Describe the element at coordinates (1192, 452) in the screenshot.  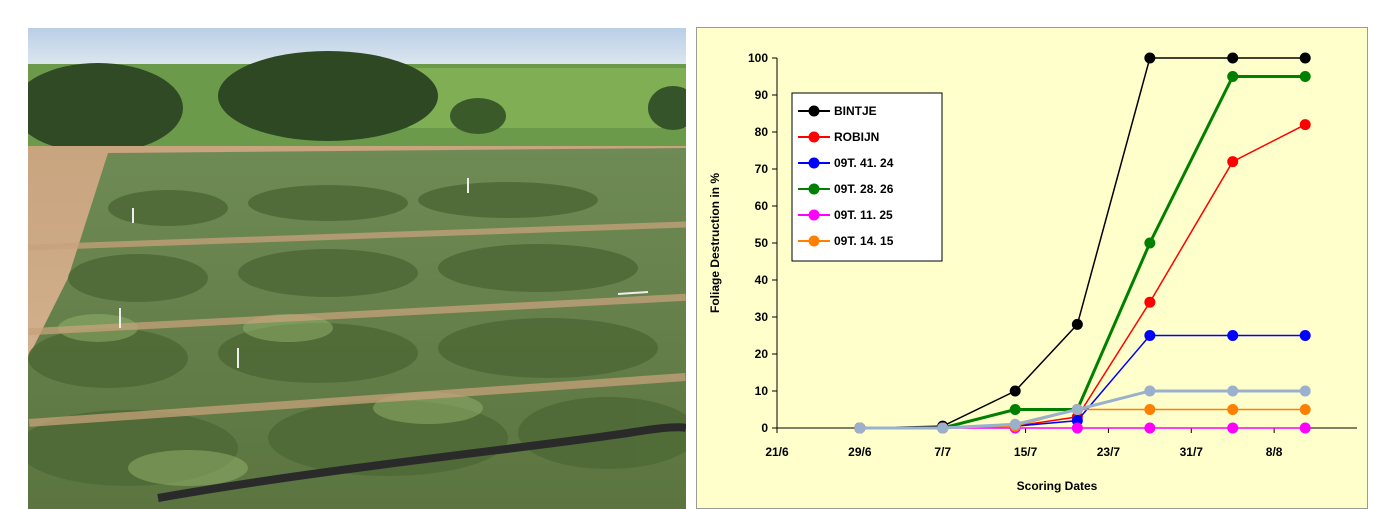
I see `x-tick-label: 31/7` at that location.